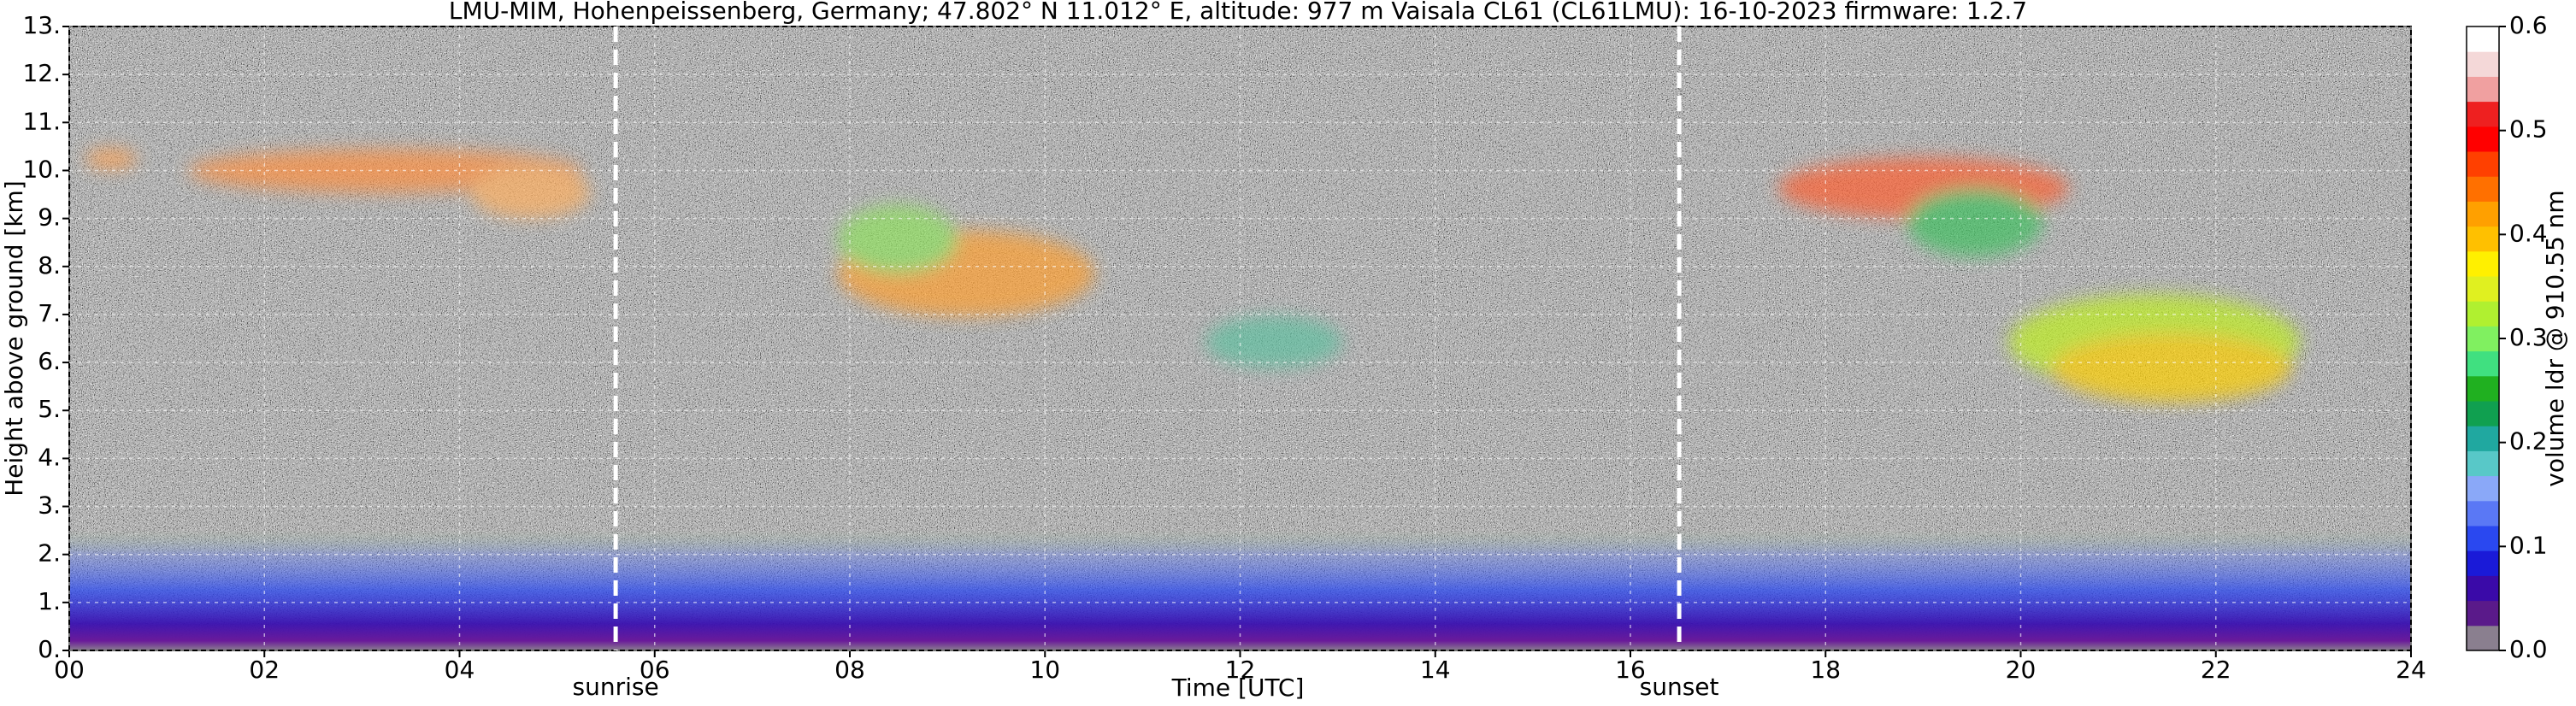 Image resolution: width=2576 pixels, height=706 pixels. I want to click on y-axis-label: Height above ground [km], so click(14, 338).